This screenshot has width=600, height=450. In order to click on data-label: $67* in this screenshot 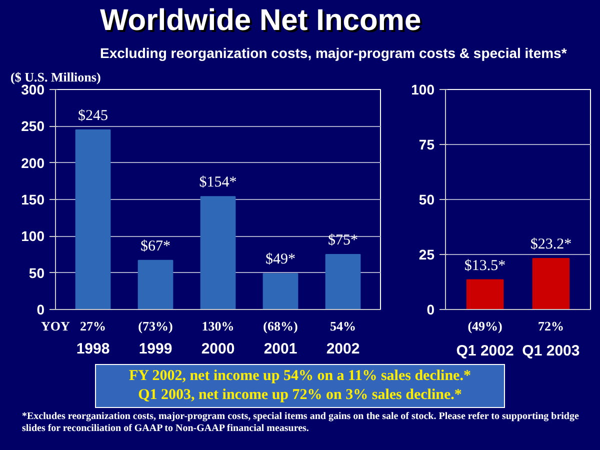, I will do `click(155, 246)`.